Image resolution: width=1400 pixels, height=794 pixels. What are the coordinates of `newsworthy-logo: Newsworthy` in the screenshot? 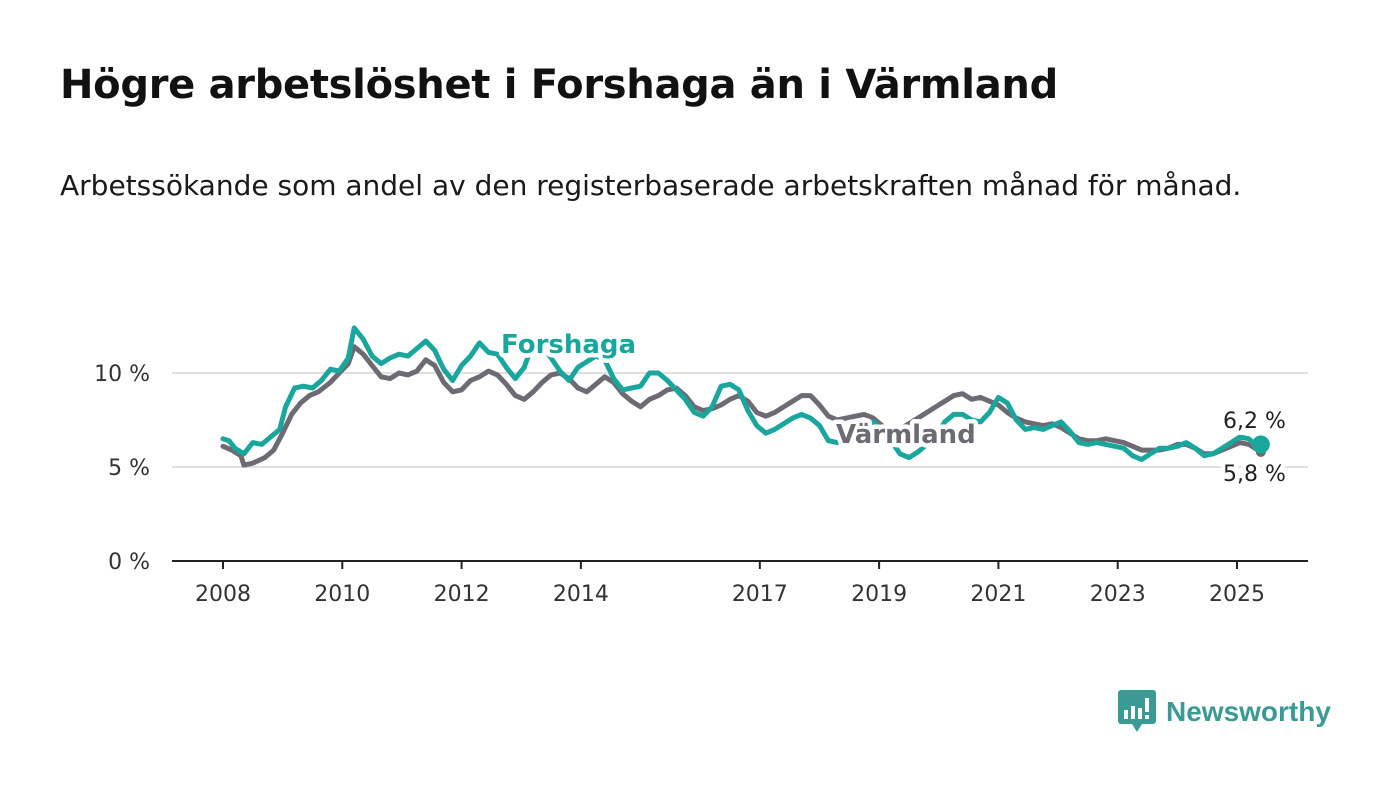 It's located at (1224, 712).